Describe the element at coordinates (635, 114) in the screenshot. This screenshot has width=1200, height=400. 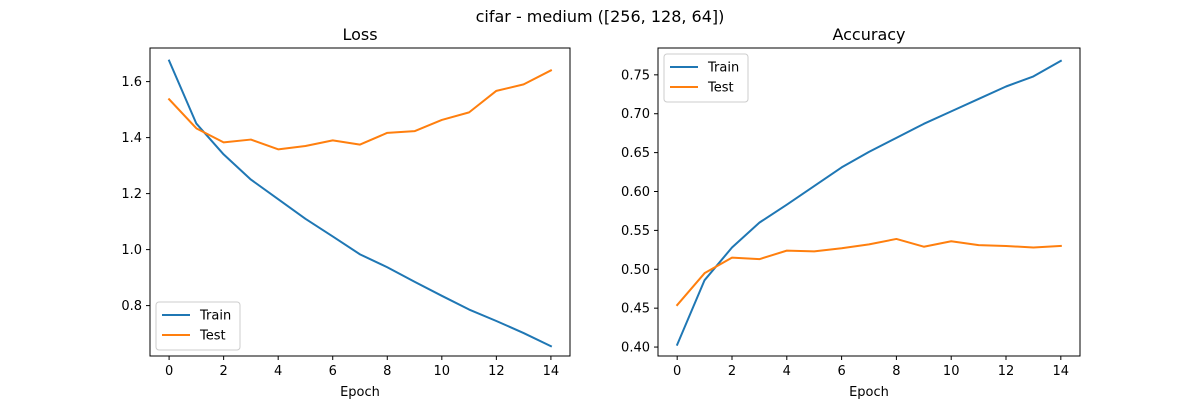
I see `accuracy-ytick-label: 0.70` at that location.